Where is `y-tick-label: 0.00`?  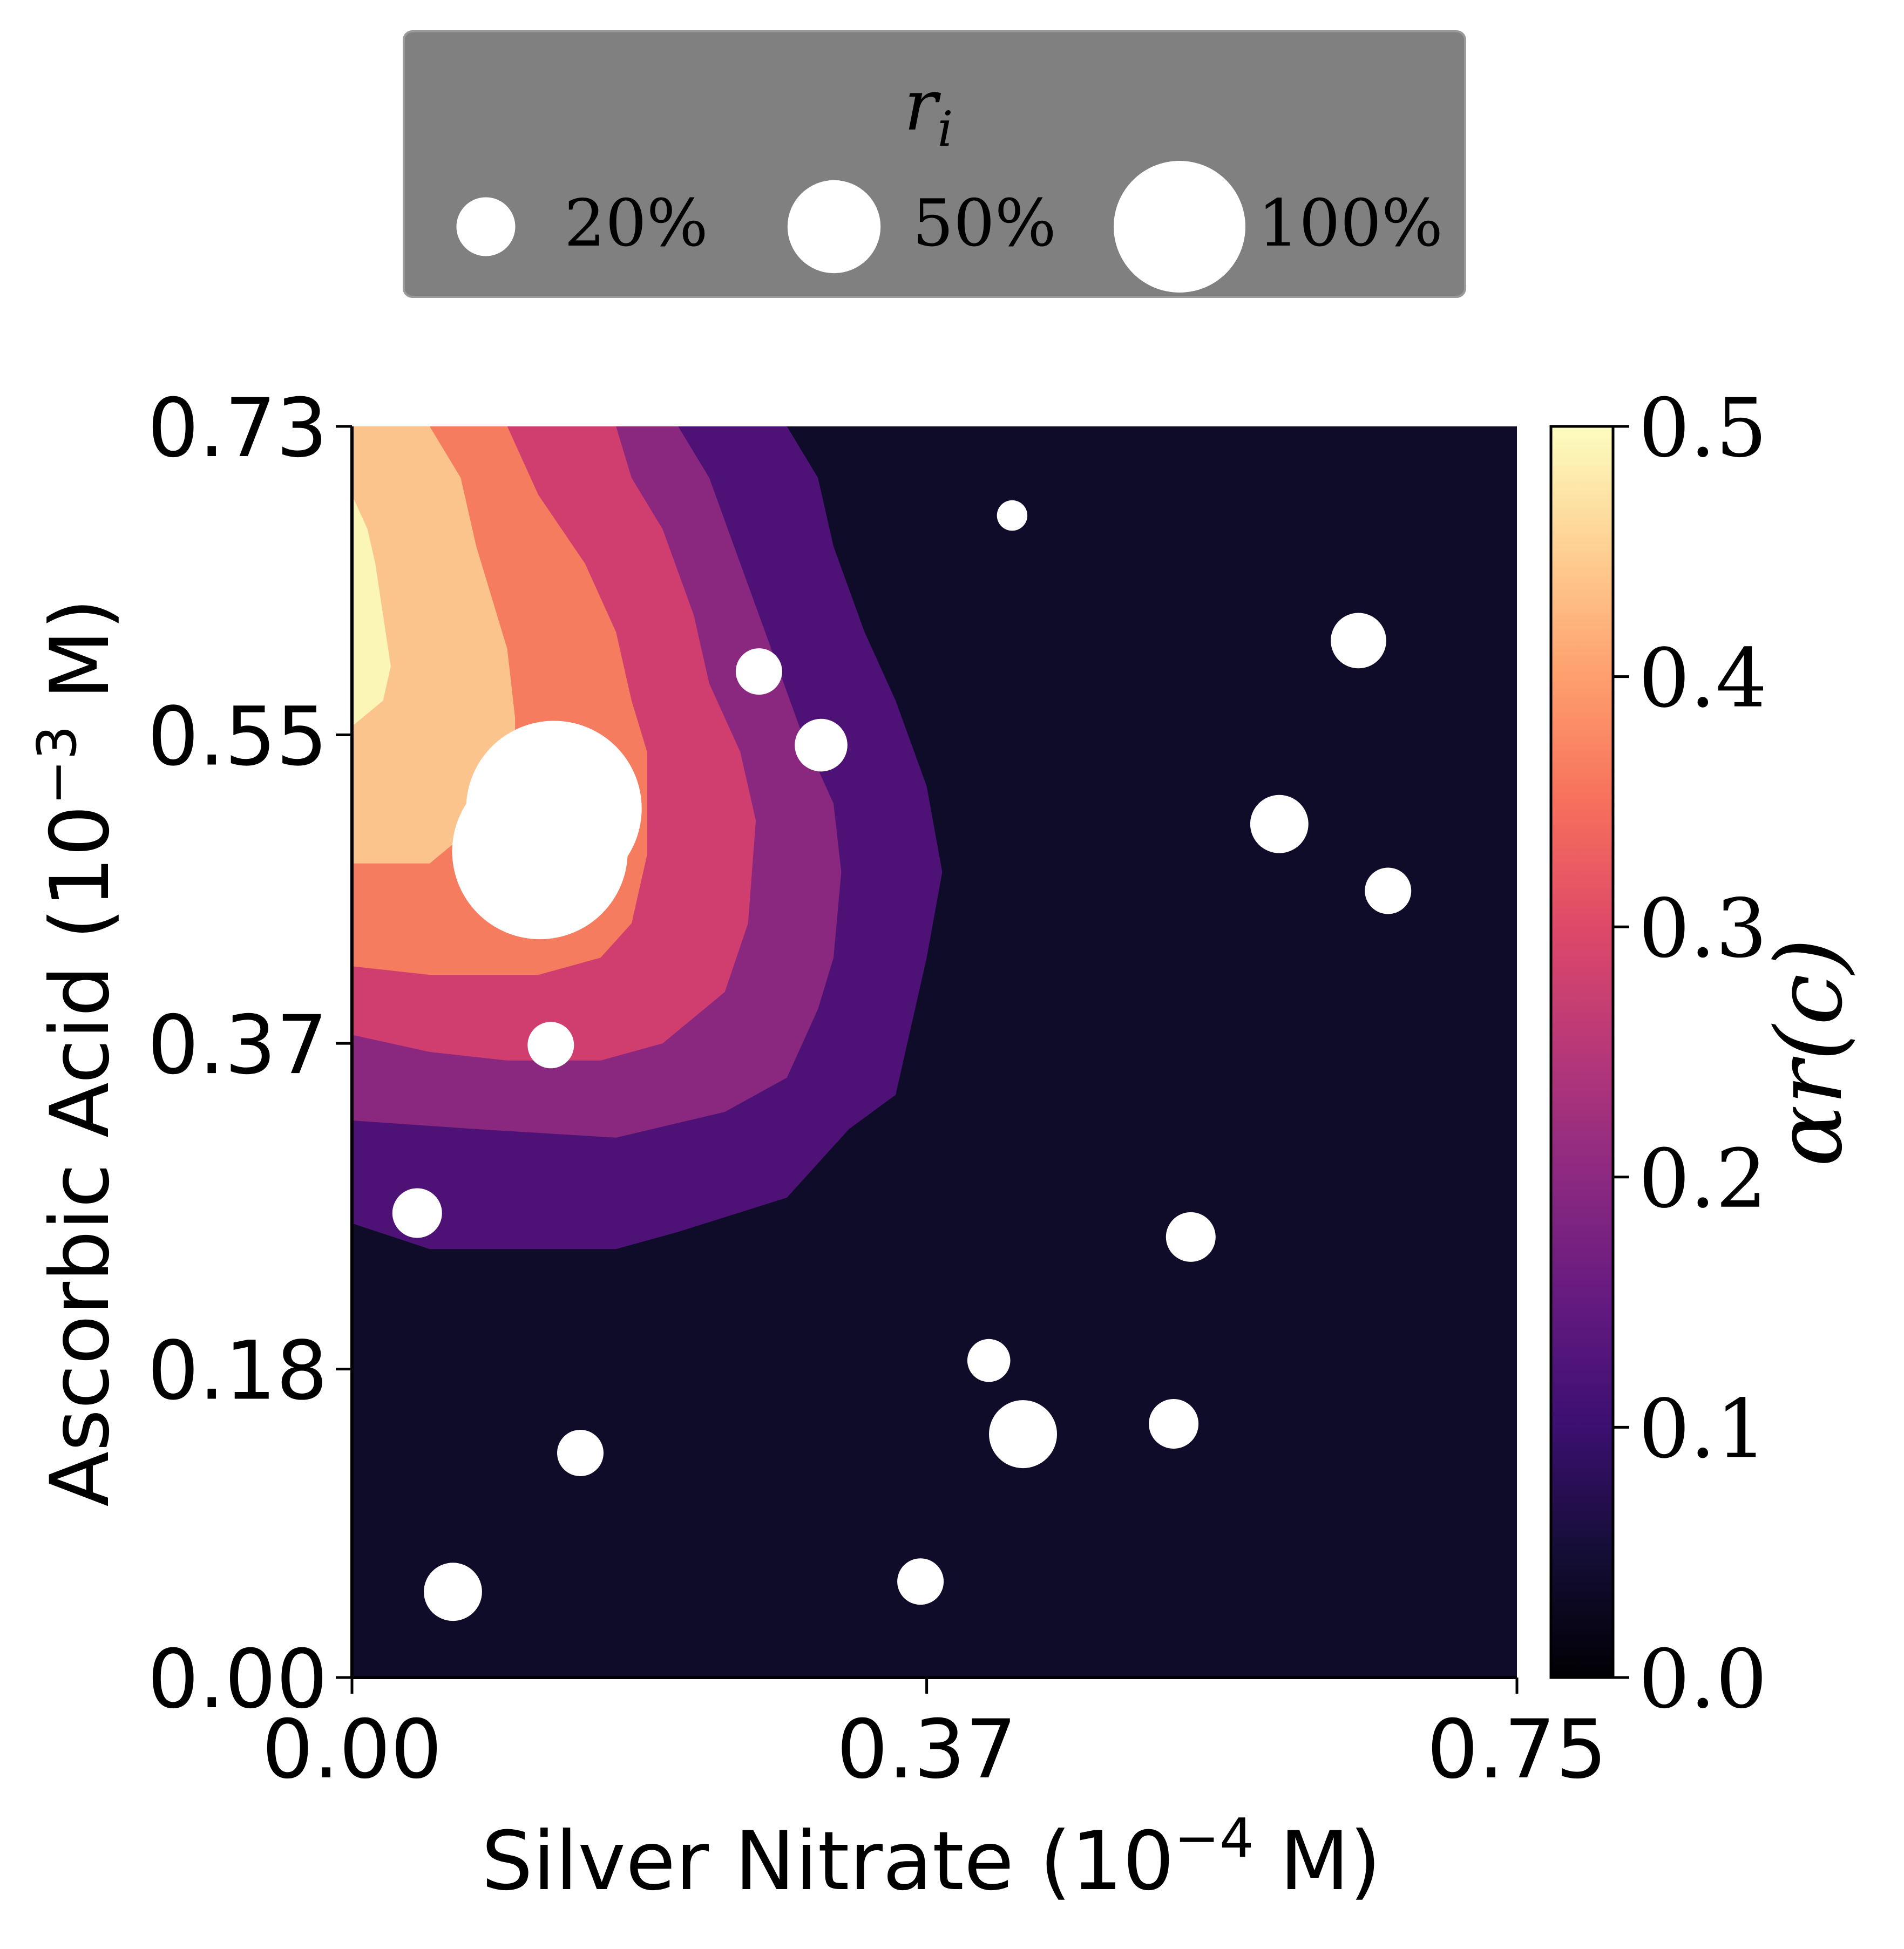 y-tick-label: 0.00 is located at coordinates (237, 1680).